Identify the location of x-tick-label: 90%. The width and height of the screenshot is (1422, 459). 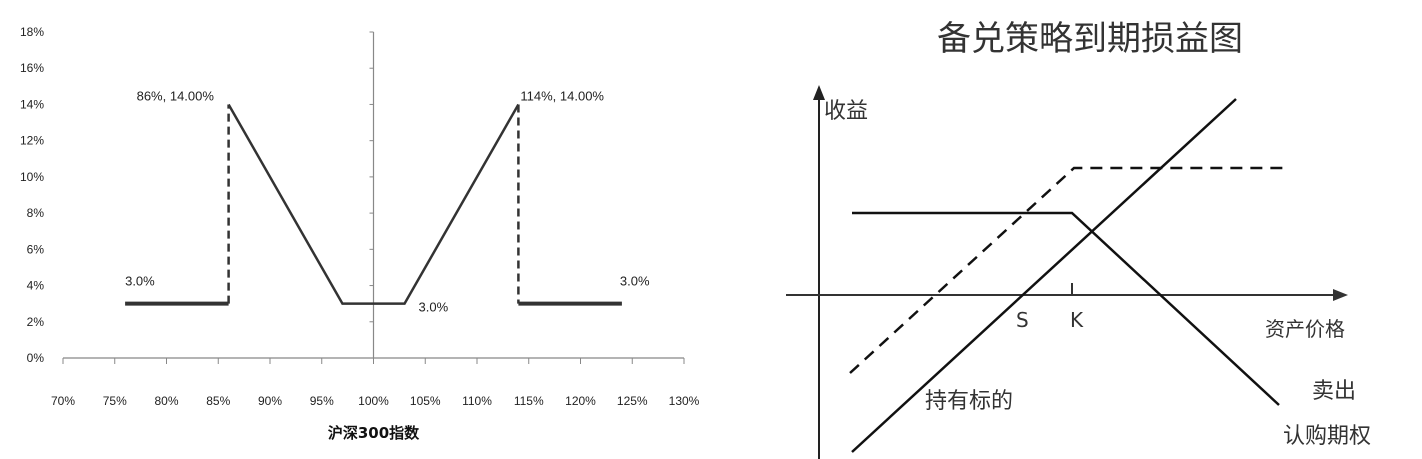
(270, 401).